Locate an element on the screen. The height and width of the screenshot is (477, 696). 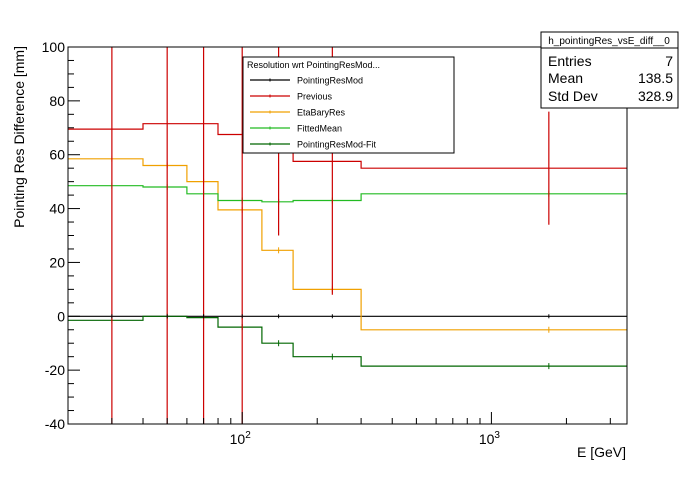
x-axis-label: E [GeV] is located at coordinates (601, 452).